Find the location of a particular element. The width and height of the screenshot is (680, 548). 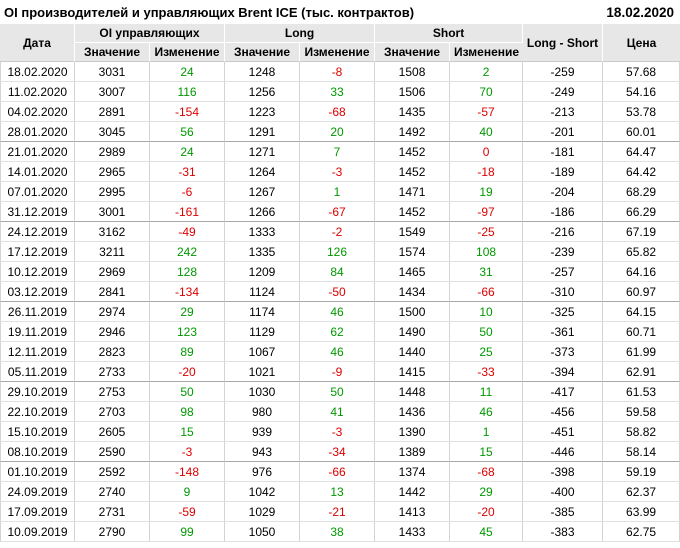

cell-short-value: 1448 is located at coordinates (413, 392).